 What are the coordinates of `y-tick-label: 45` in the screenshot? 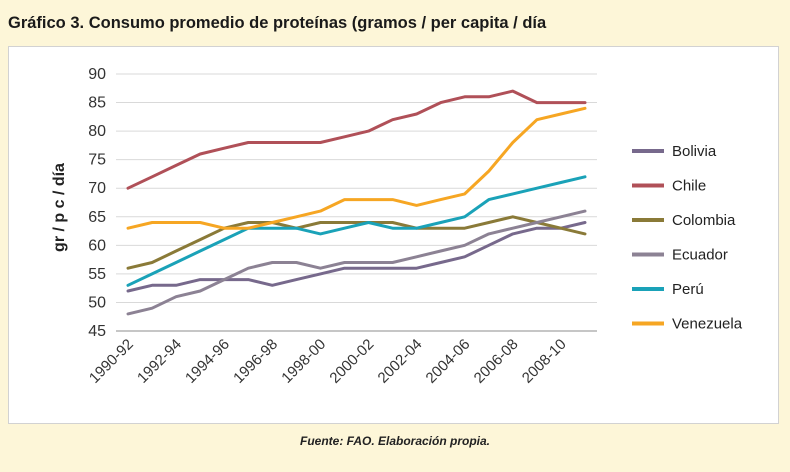 It's located at (97, 331).